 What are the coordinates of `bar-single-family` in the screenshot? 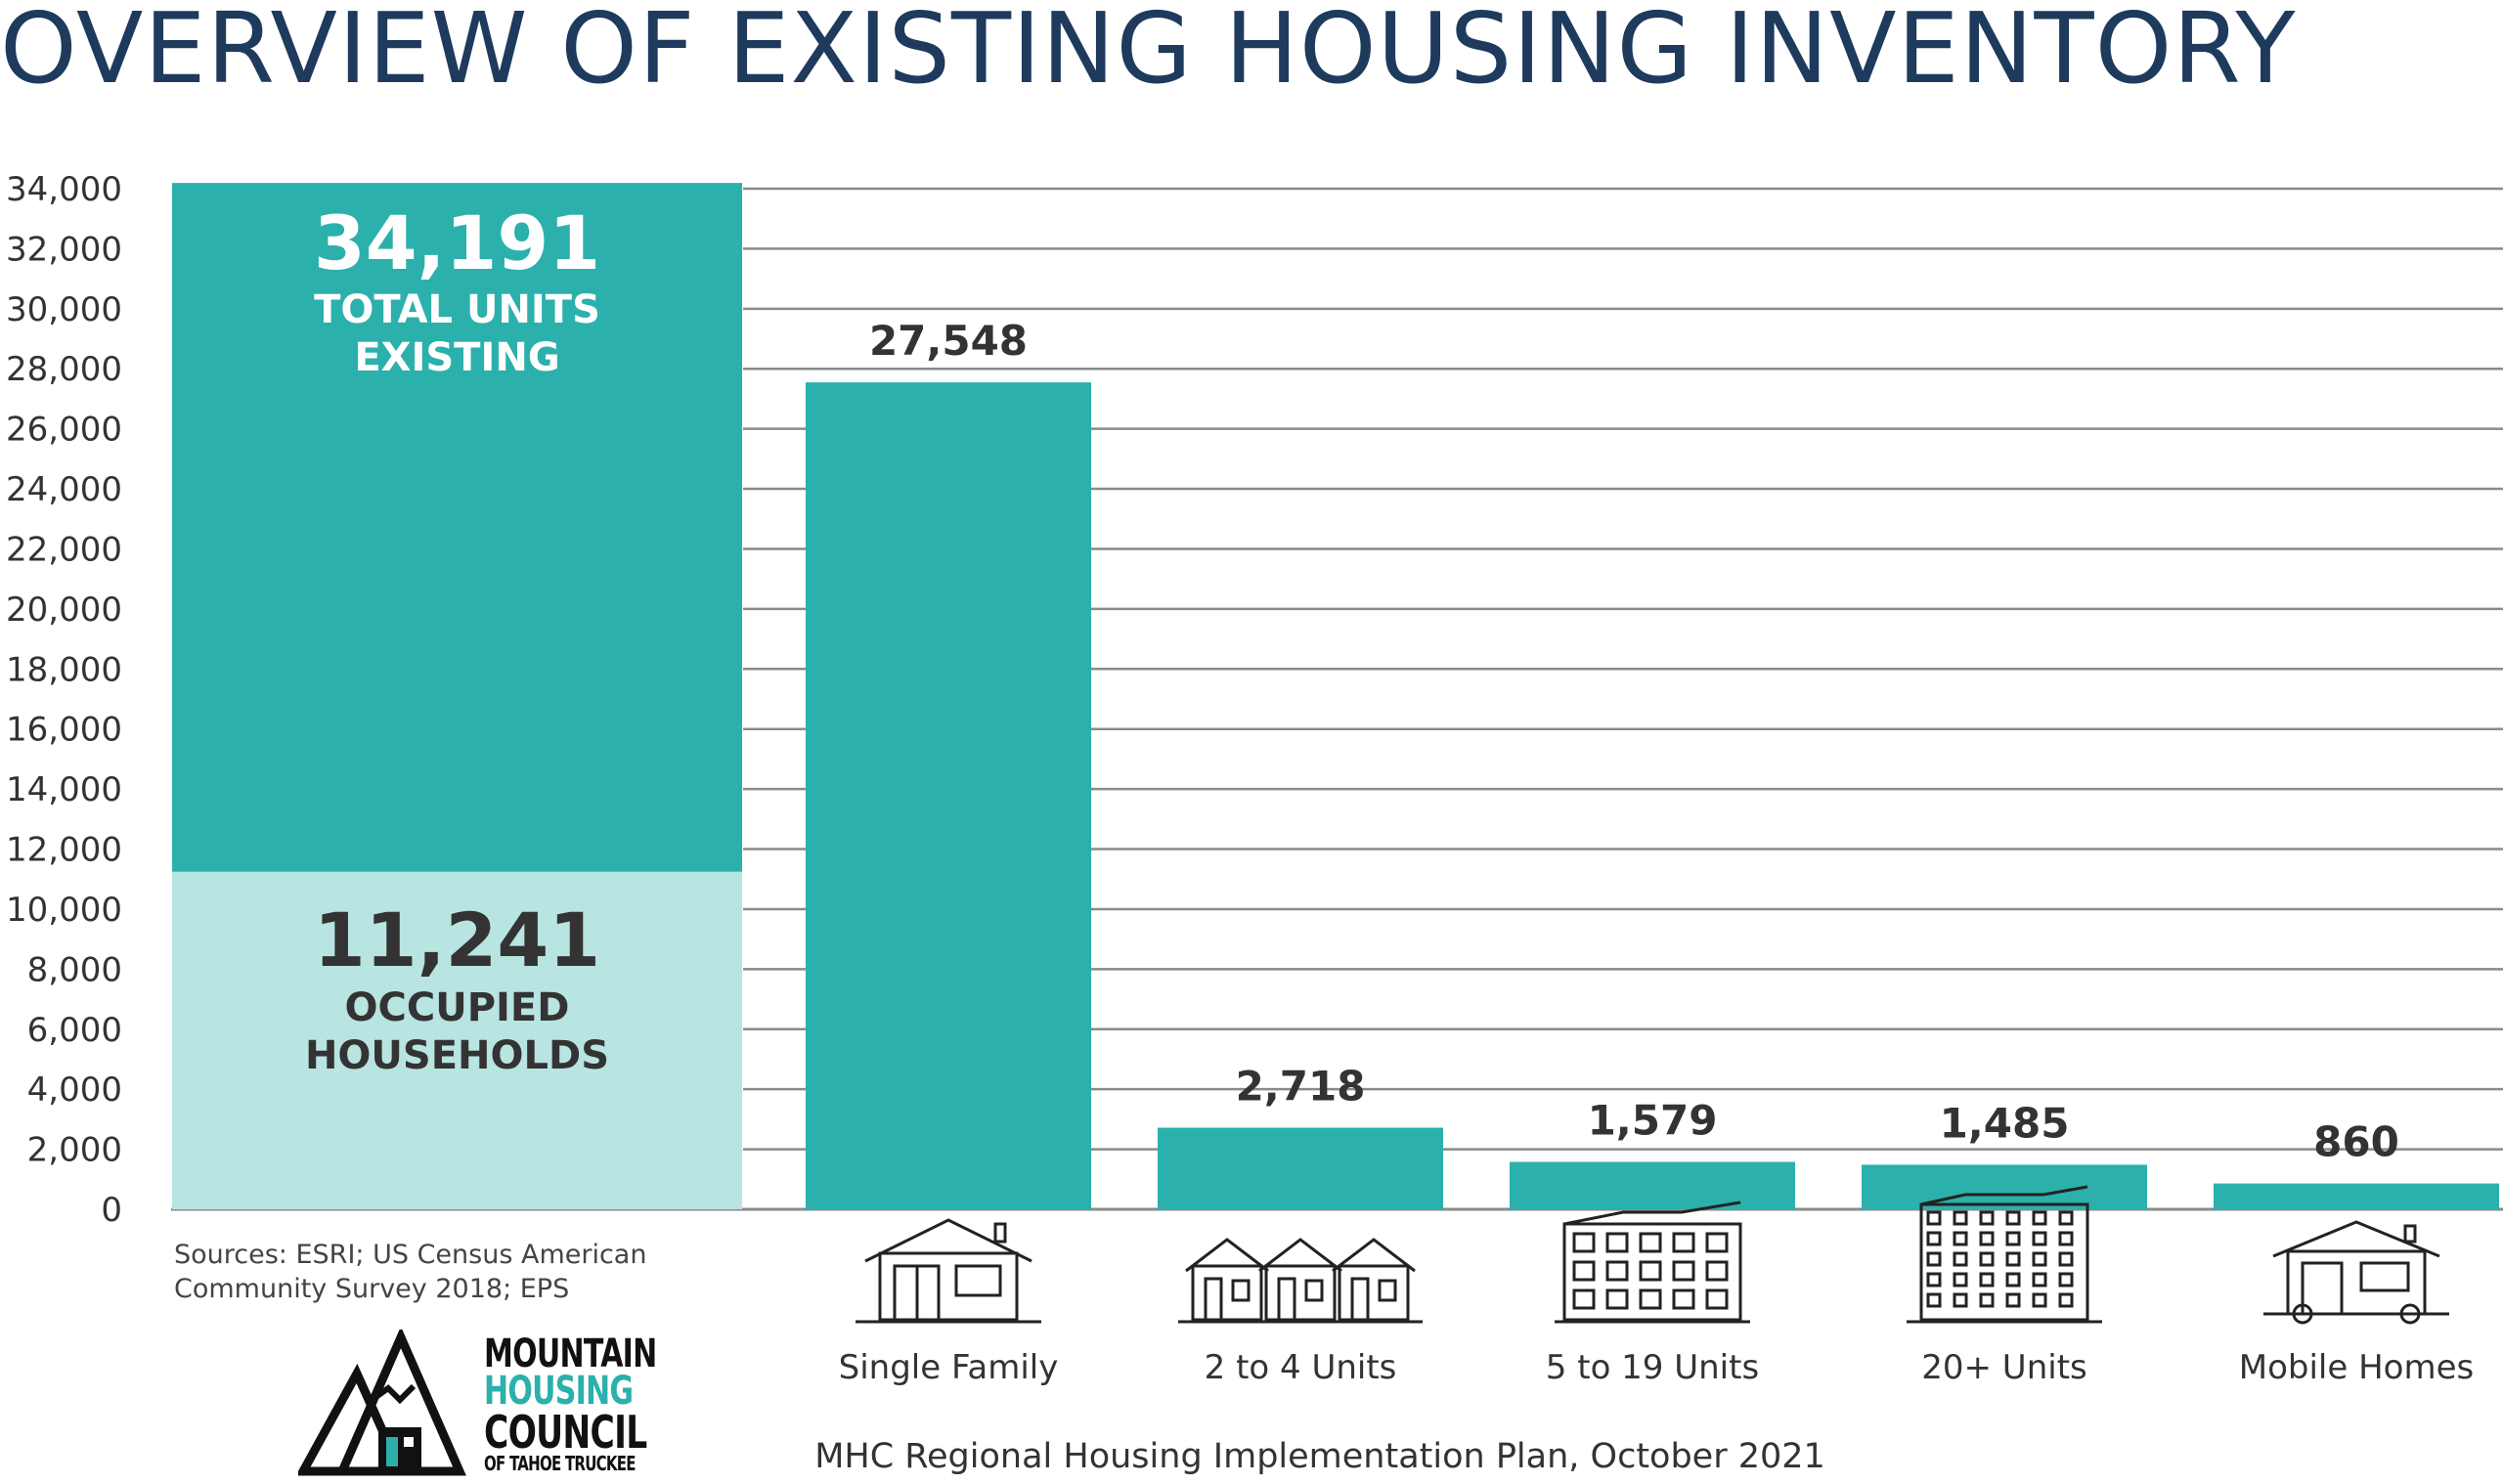 It's located at (948, 795).